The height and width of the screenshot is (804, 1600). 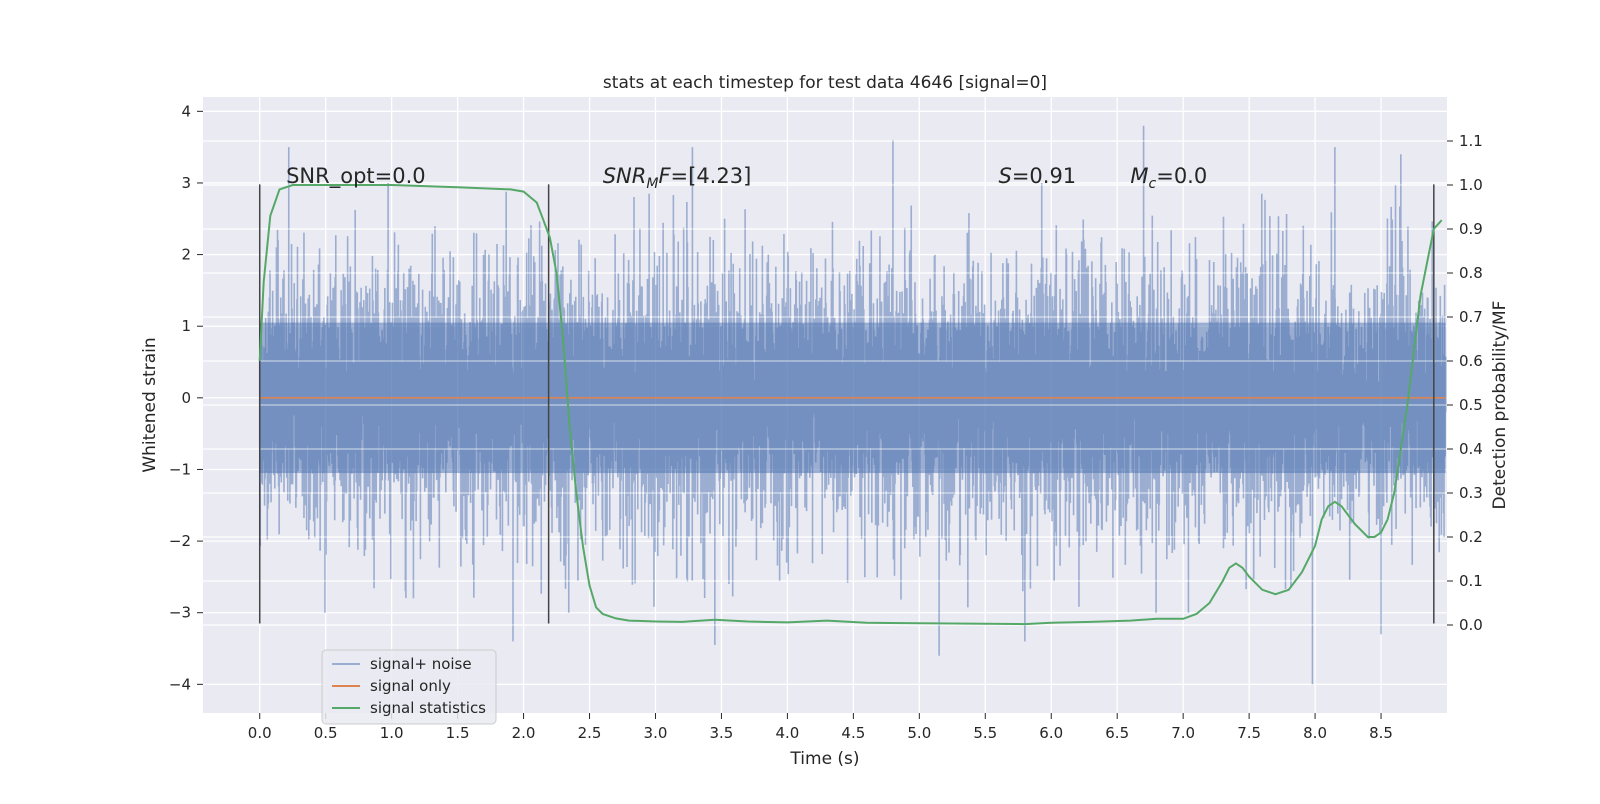 I want to click on legend-box, so click(x=409, y=687).